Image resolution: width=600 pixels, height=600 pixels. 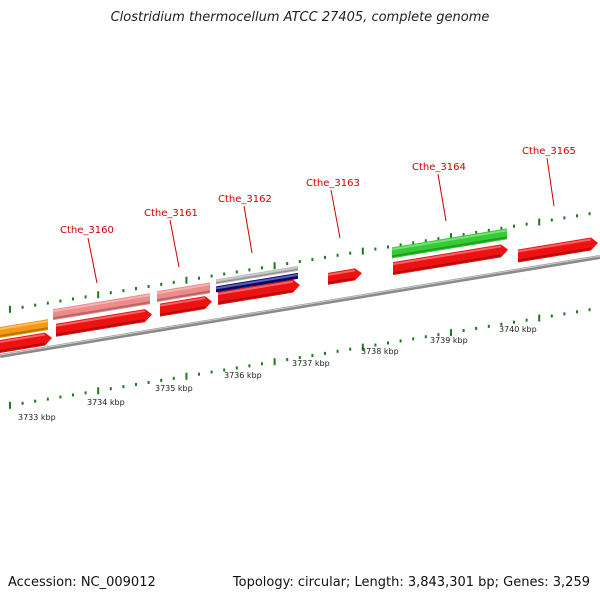 What do you see at coordinates (549, 151) in the screenshot?
I see `gene-label: Cthe_3165` at bounding box center [549, 151].